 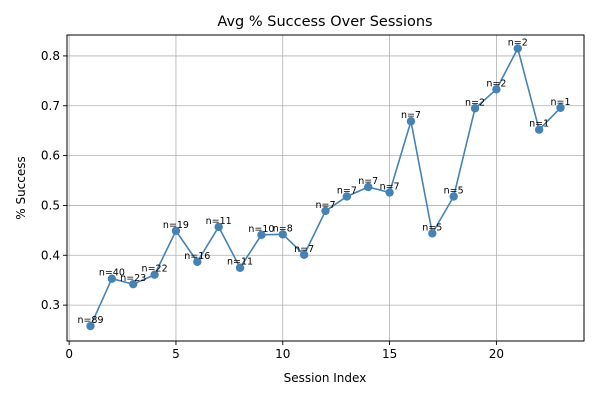 I want to click on y-tick-label: 0.5, so click(x=50, y=205).